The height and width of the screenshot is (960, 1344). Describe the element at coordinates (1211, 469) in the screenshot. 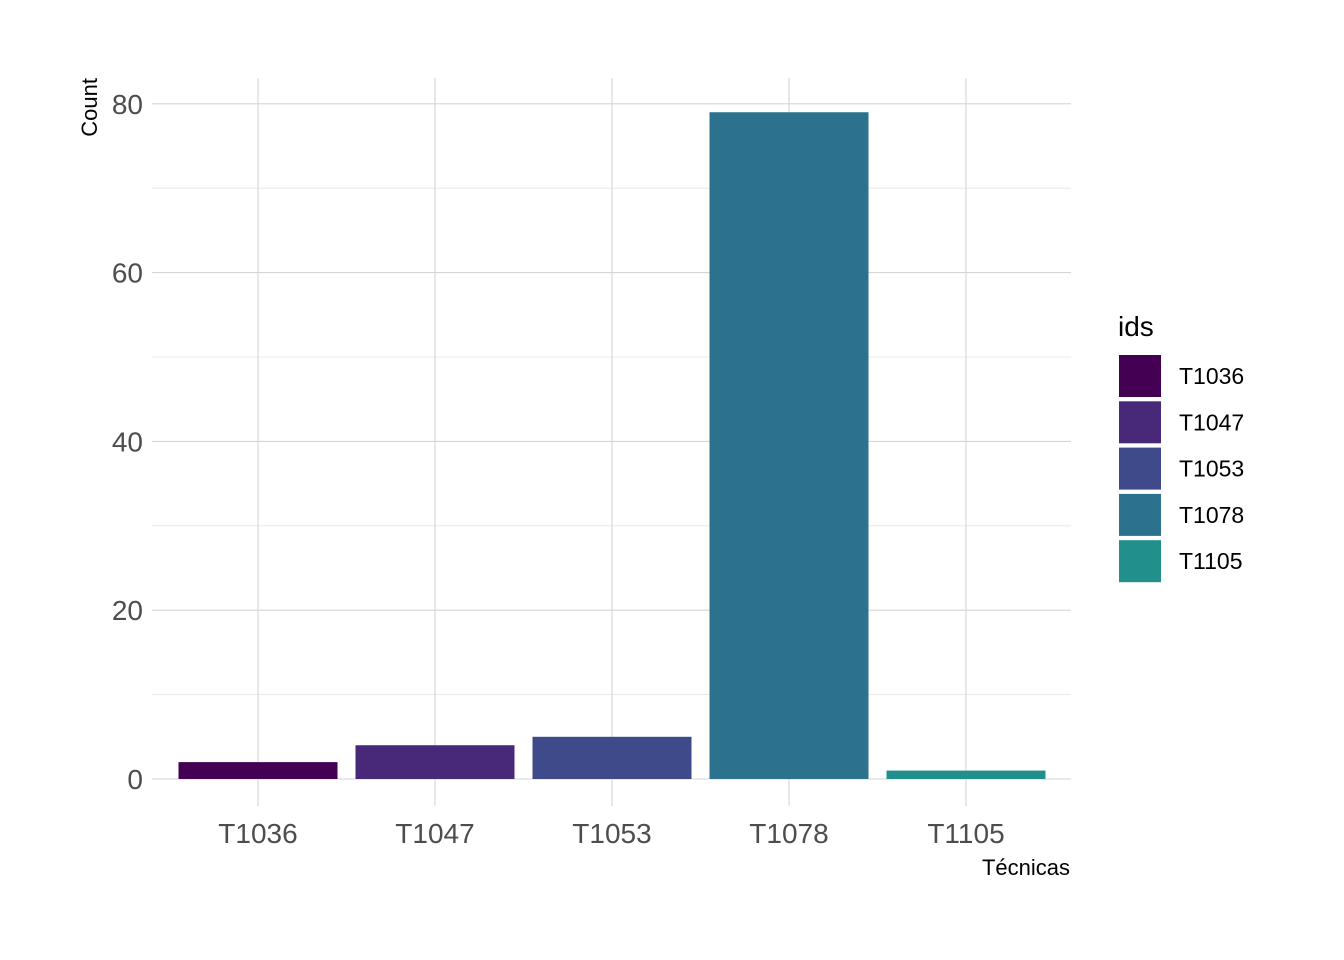

I see `legend-label: T1053` at that location.